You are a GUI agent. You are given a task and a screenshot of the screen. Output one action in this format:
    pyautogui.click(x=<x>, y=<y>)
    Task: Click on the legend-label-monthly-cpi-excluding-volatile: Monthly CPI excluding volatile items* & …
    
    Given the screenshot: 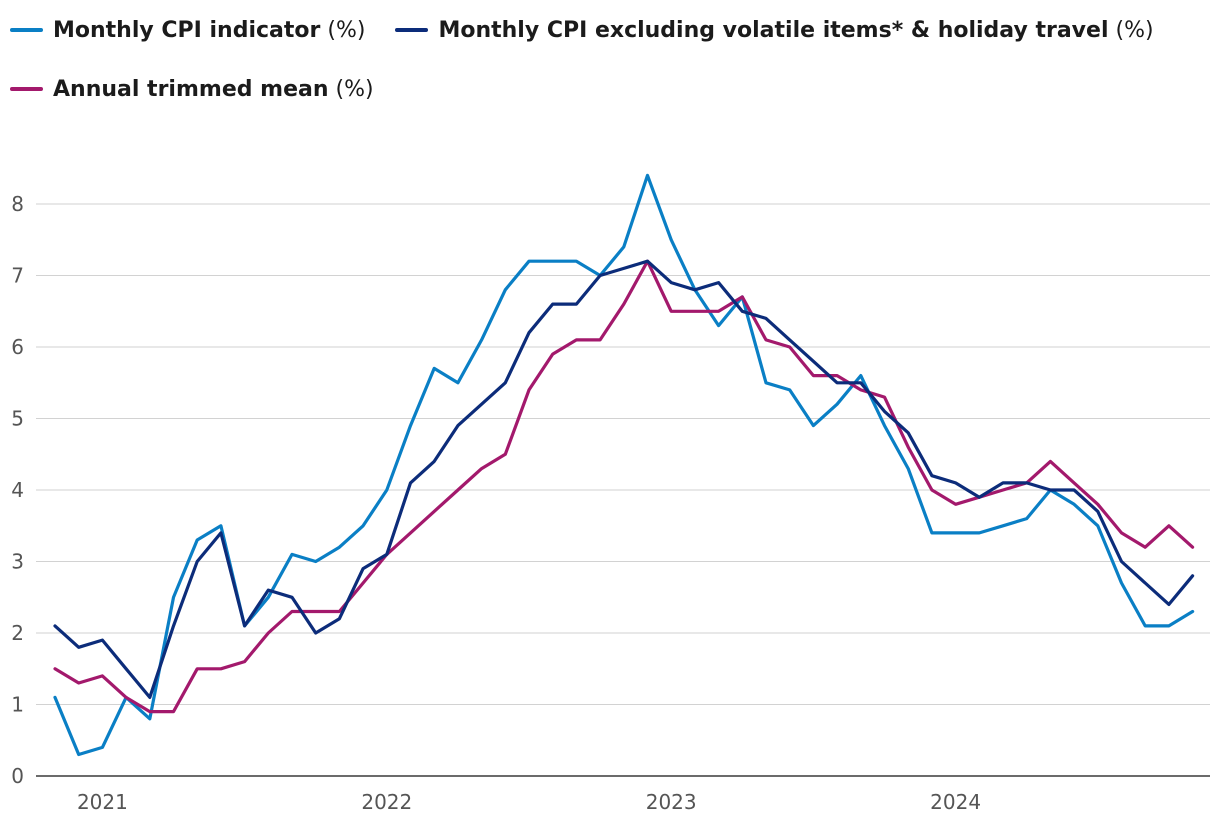 What is the action you would take?
    pyautogui.click(x=773, y=30)
    